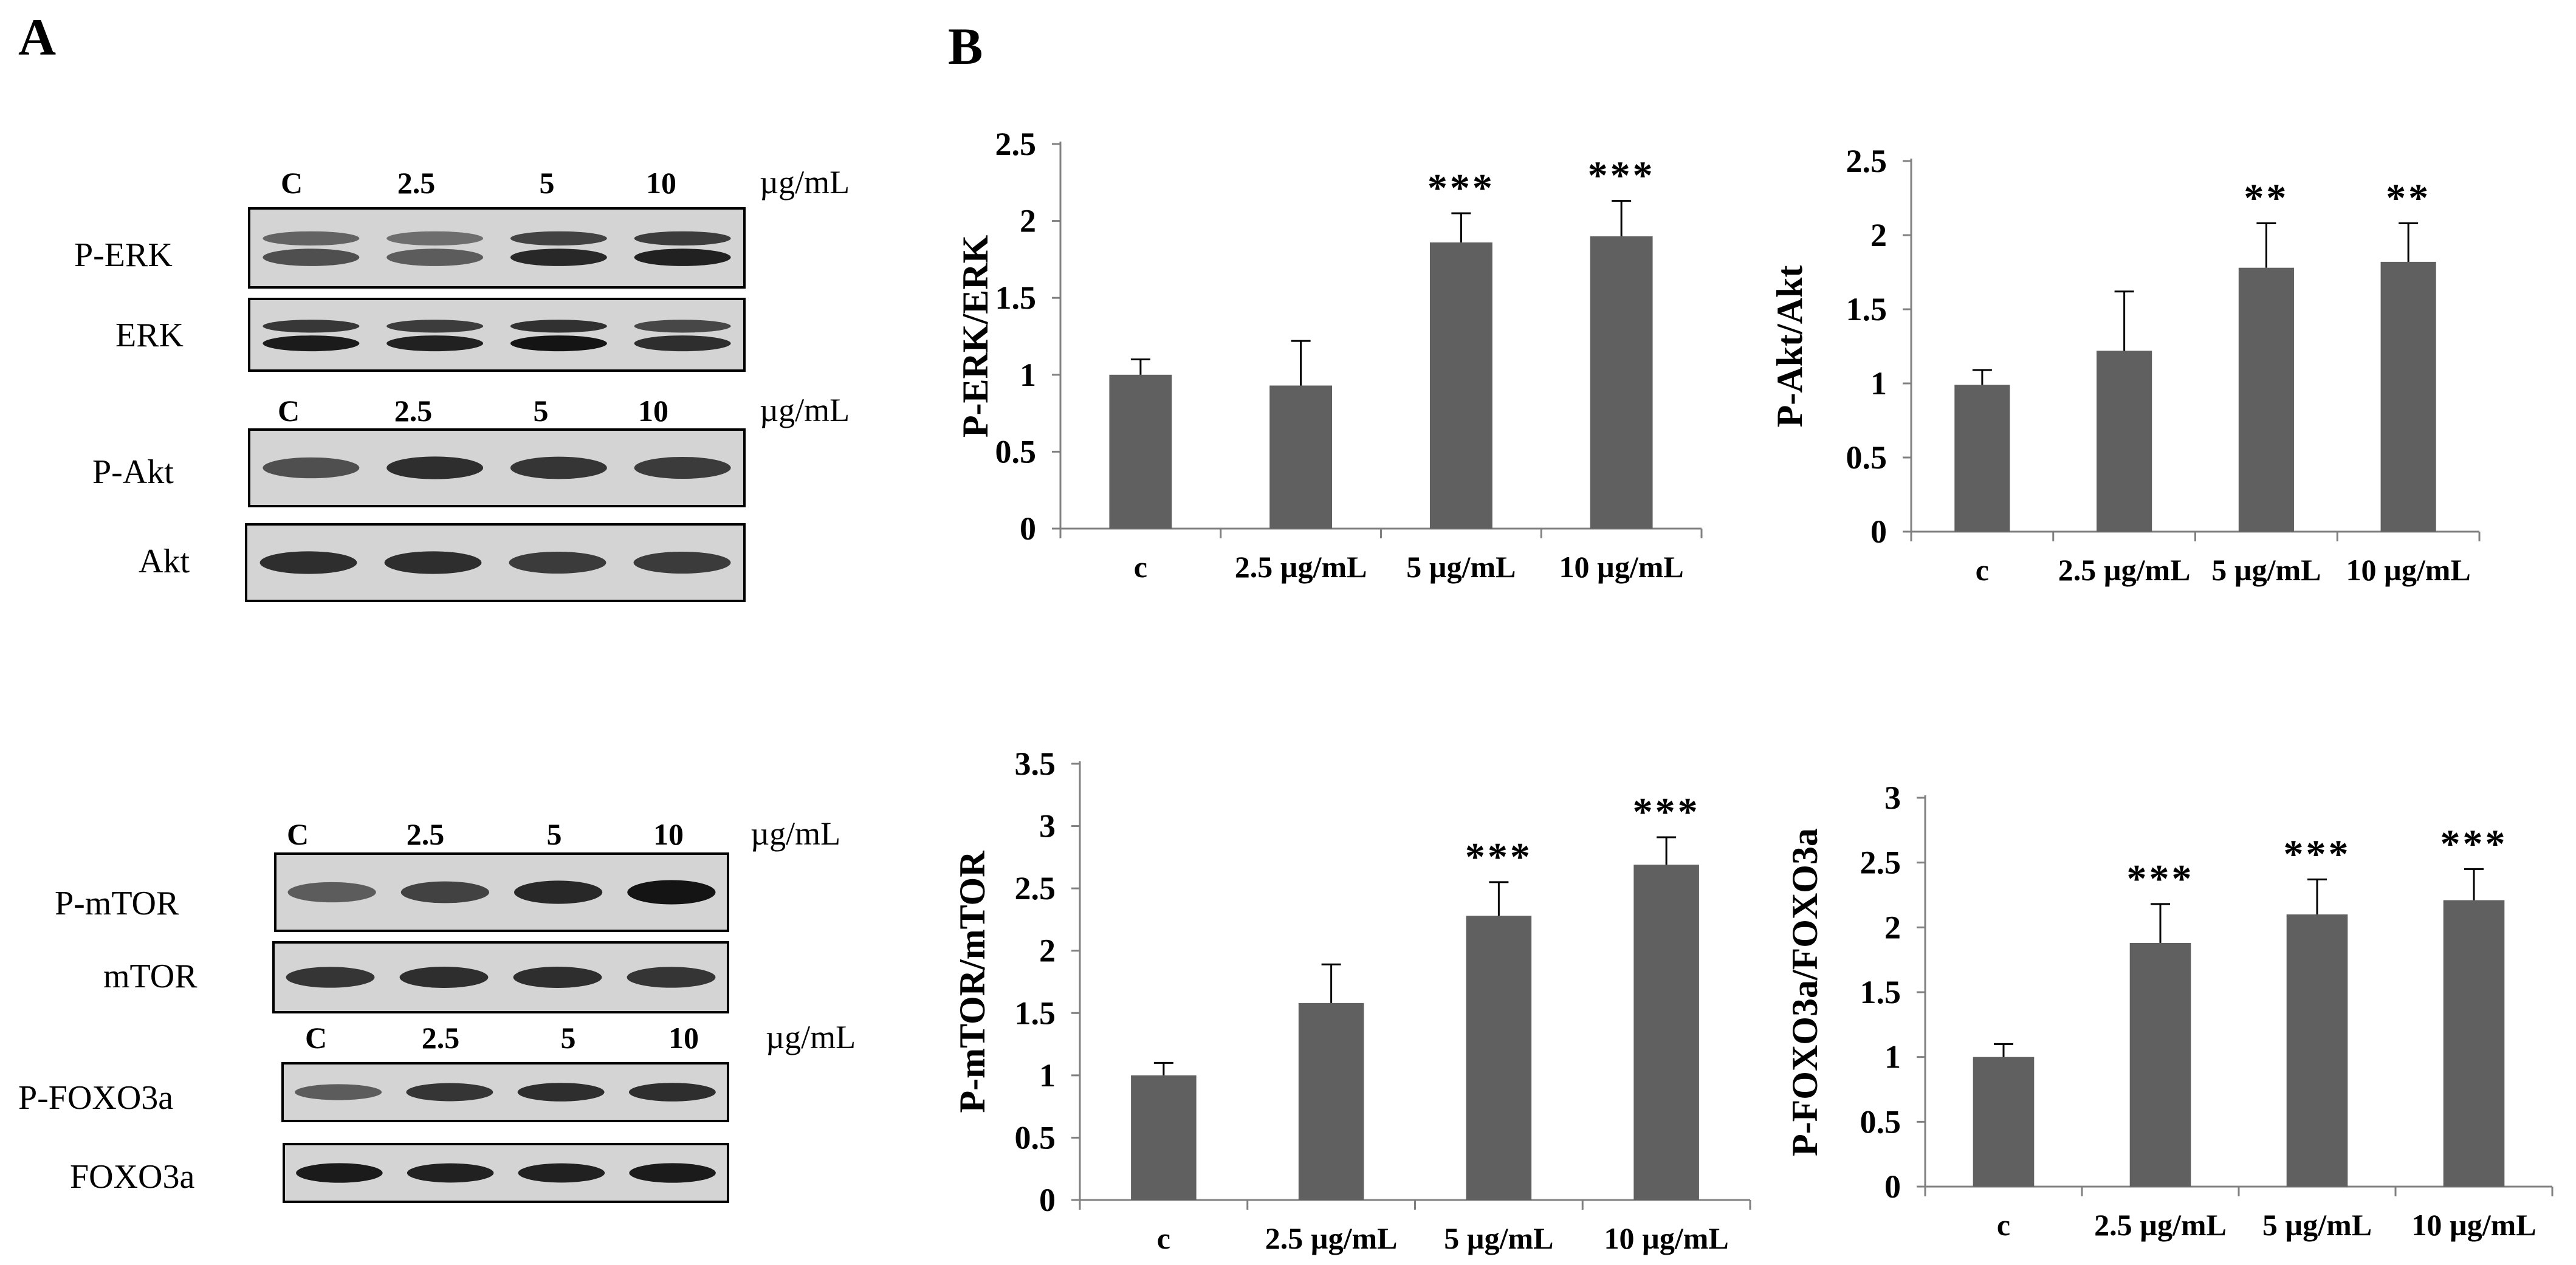  What do you see at coordinates (123, 255) in the screenshot?
I see `band-name: P-ERK` at bounding box center [123, 255].